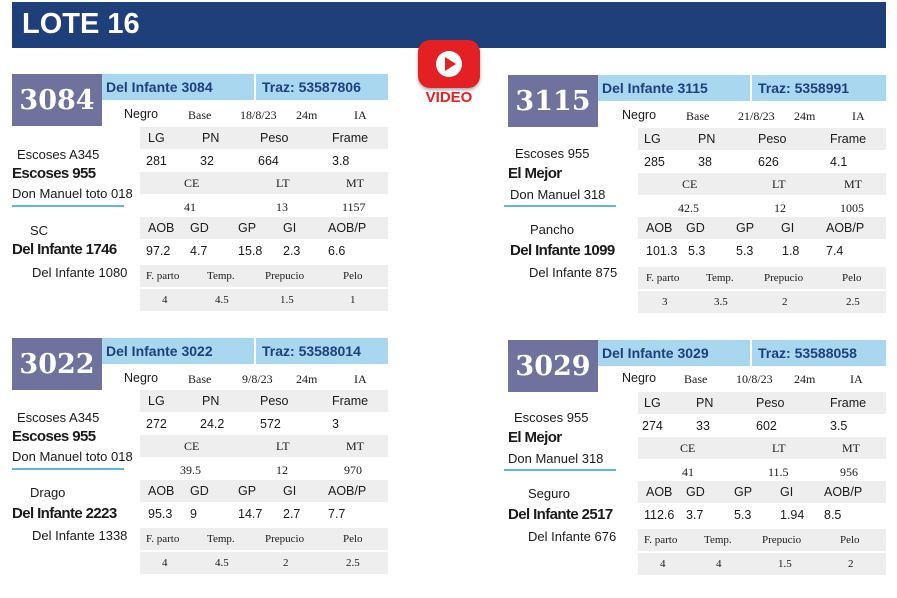  I want to click on fparto-value: 3, so click(665, 302).